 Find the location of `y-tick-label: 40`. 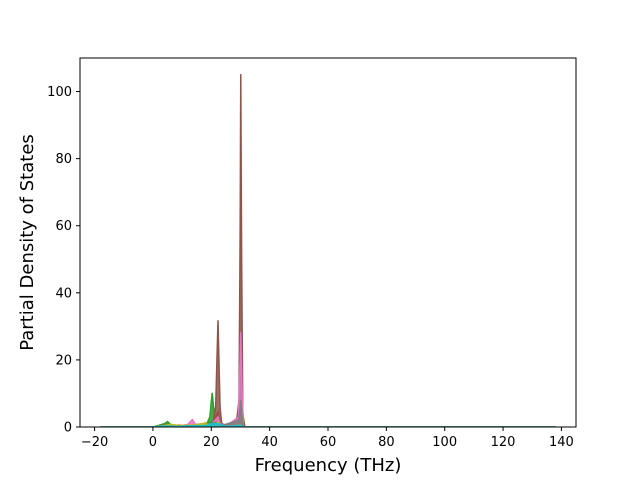

y-tick-label: 40 is located at coordinates (63, 293).